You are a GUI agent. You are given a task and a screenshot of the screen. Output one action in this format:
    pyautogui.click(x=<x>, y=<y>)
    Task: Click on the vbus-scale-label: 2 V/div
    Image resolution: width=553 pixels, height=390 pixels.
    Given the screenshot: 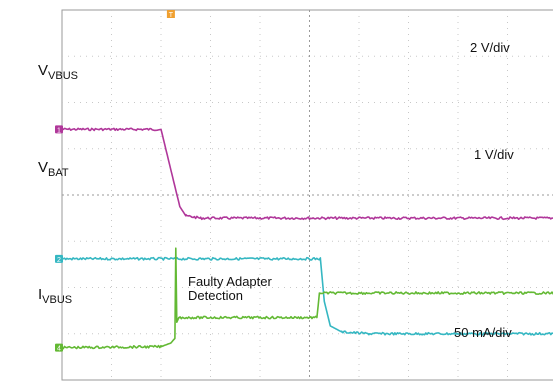 What is the action you would take?
    pyautogui.click(x=490, y=47)
    